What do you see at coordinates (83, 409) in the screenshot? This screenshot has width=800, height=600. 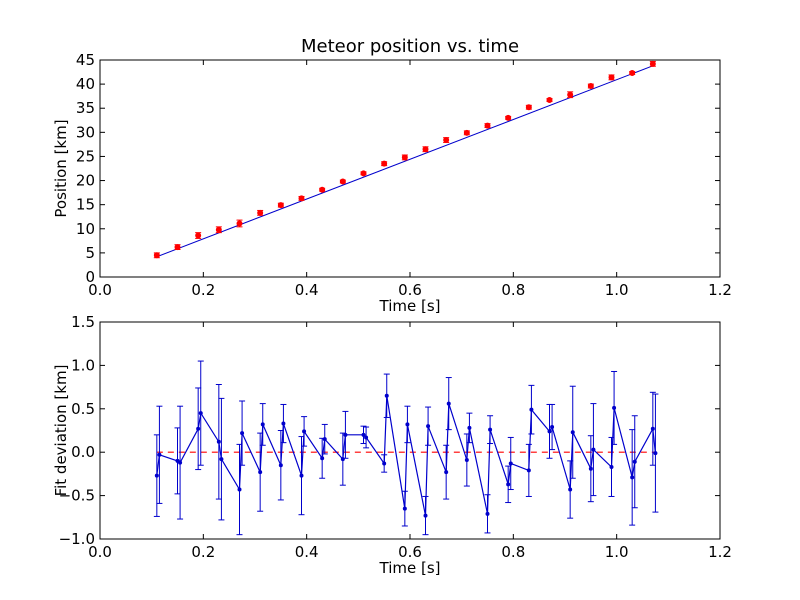 I see `y-tick-label: 0.5` at bounding box center [83, 409].